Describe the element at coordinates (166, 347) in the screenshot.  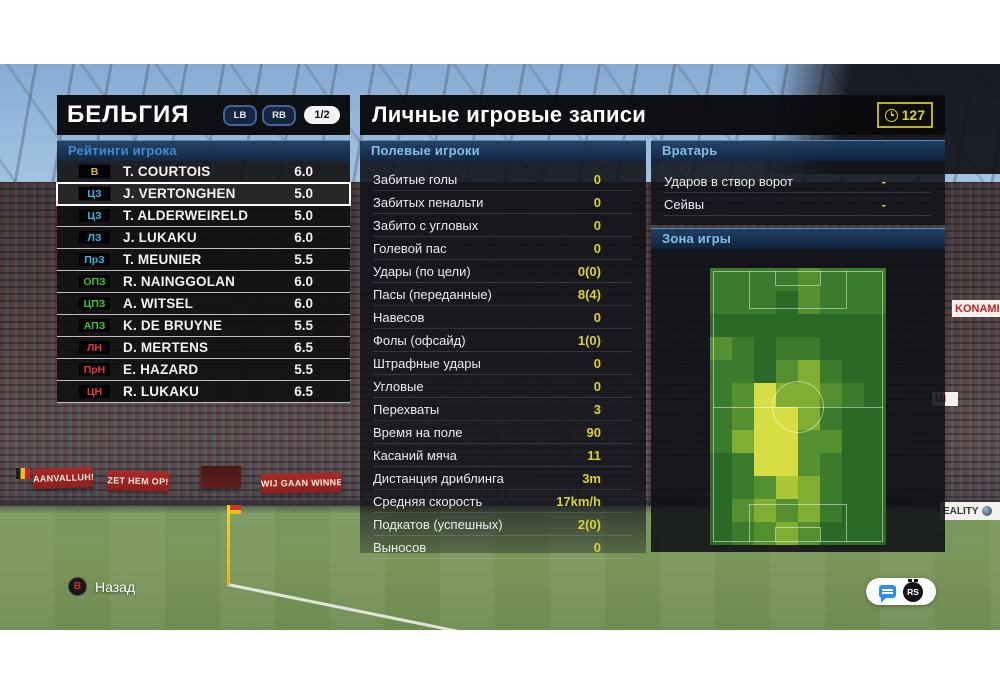
I see `player-name: D. MERTENS` at that location.